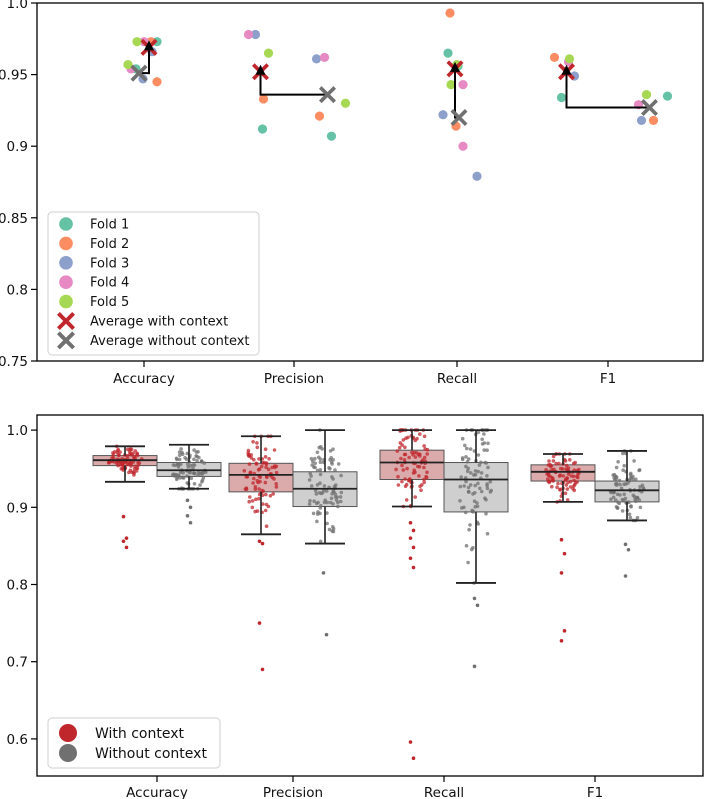 The height and width of the screenshot is (799, 708). What do you see at coordinates (455, 66) in the screenshot?
I see `connector-arrowhead-recall` at bounding box center [455, 66].